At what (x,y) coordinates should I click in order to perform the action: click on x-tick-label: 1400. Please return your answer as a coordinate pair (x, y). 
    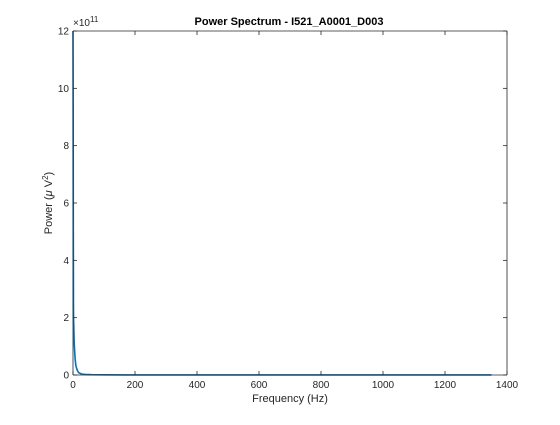
    Looking at the image, I should click on (507, 385).